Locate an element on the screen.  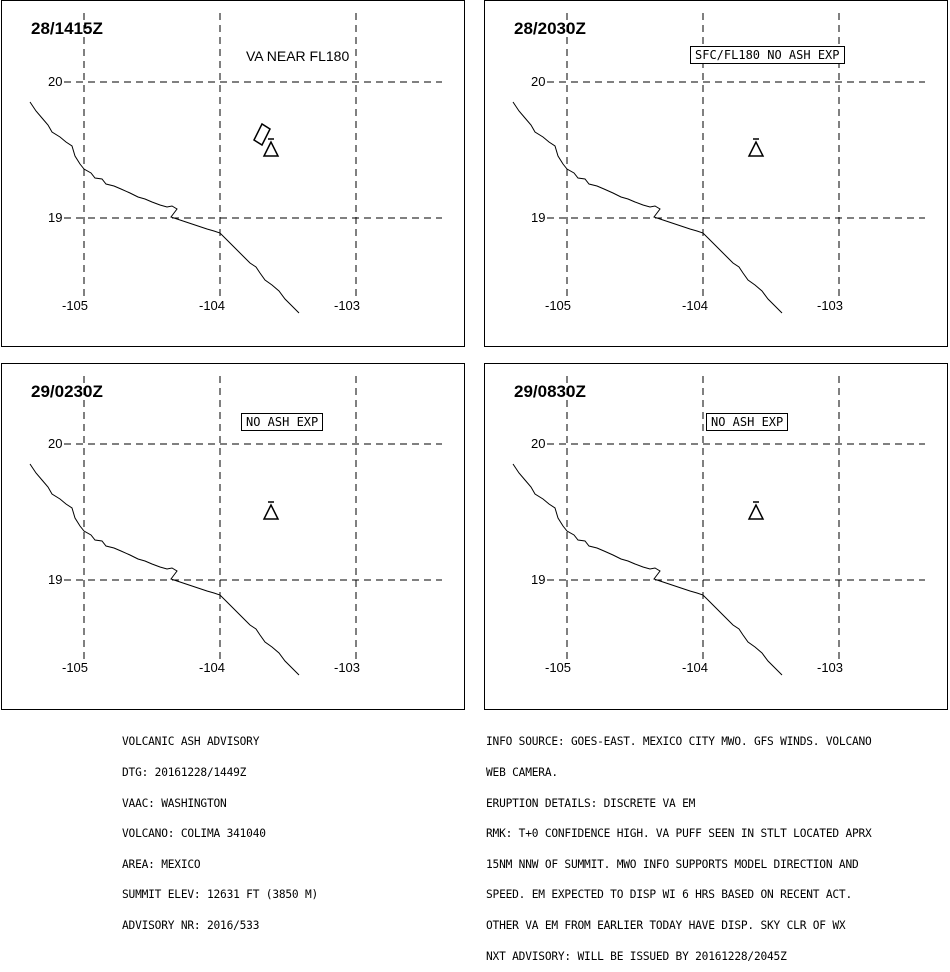
map-panel-4-graphics is located at coordinates (718, 526).